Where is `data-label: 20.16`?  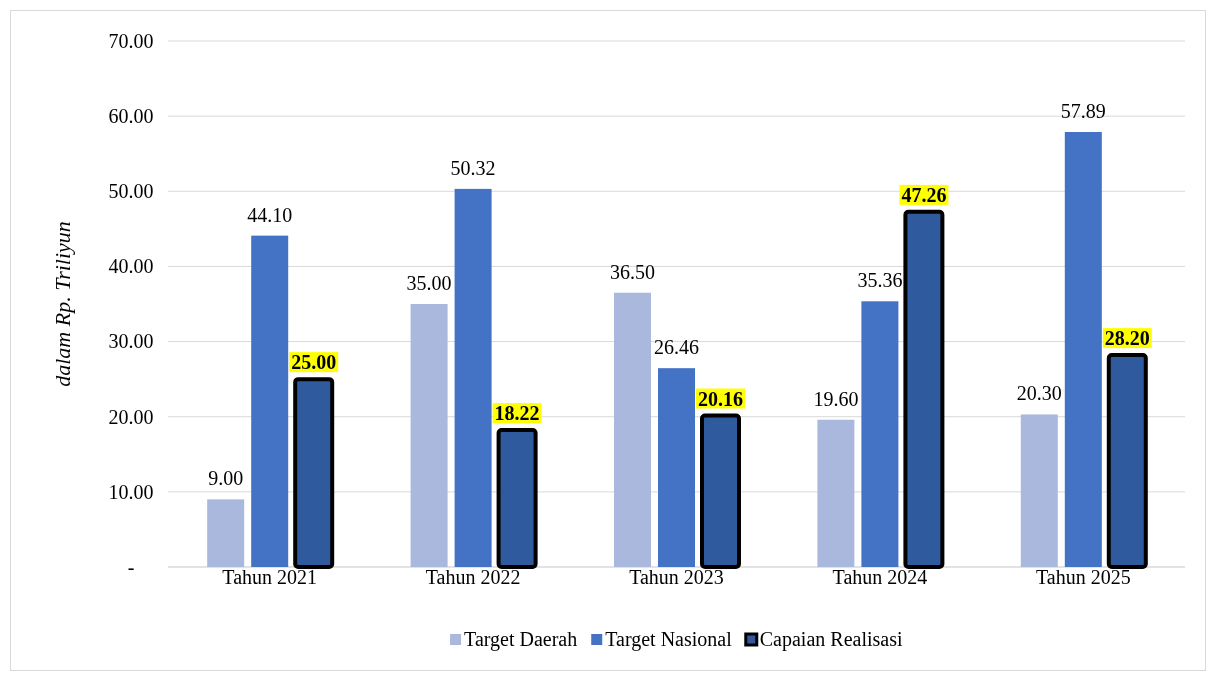
data-label: 20.16 is located at coordinates (720, 398).